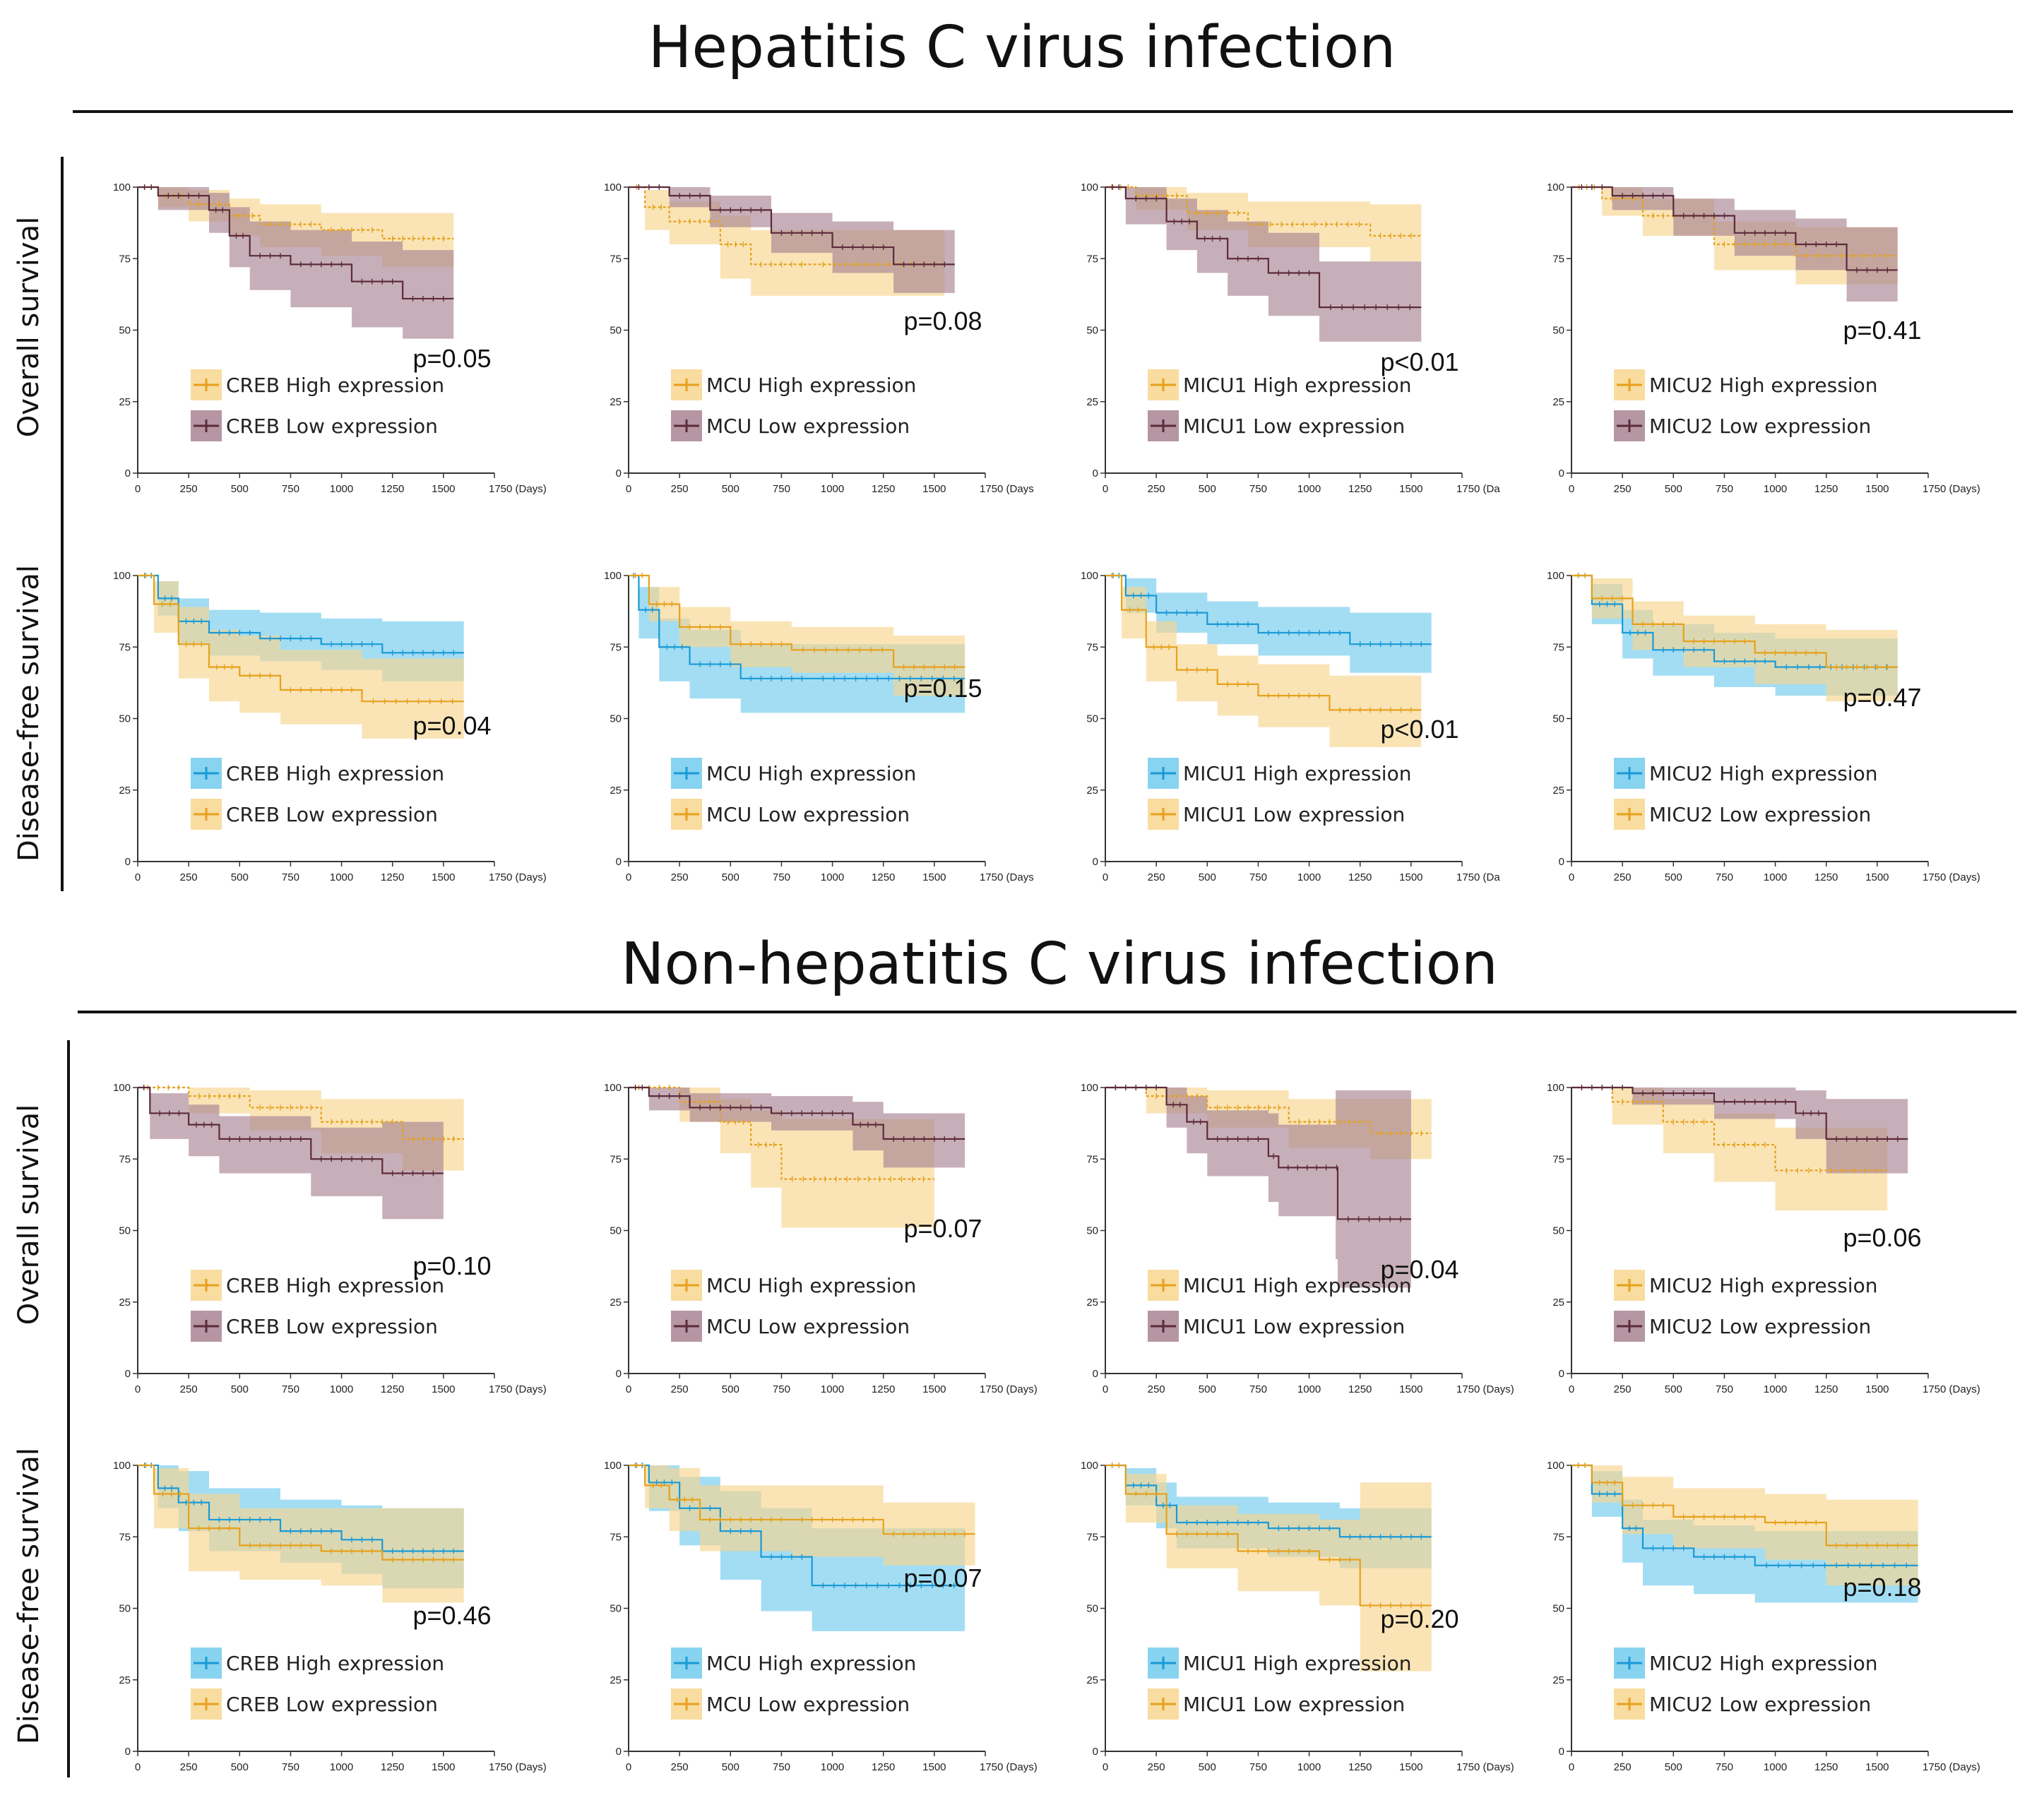  Describe the element at coordinates (29, 1214) in the screenshot. I see `row-label: Overall survival` at that location.